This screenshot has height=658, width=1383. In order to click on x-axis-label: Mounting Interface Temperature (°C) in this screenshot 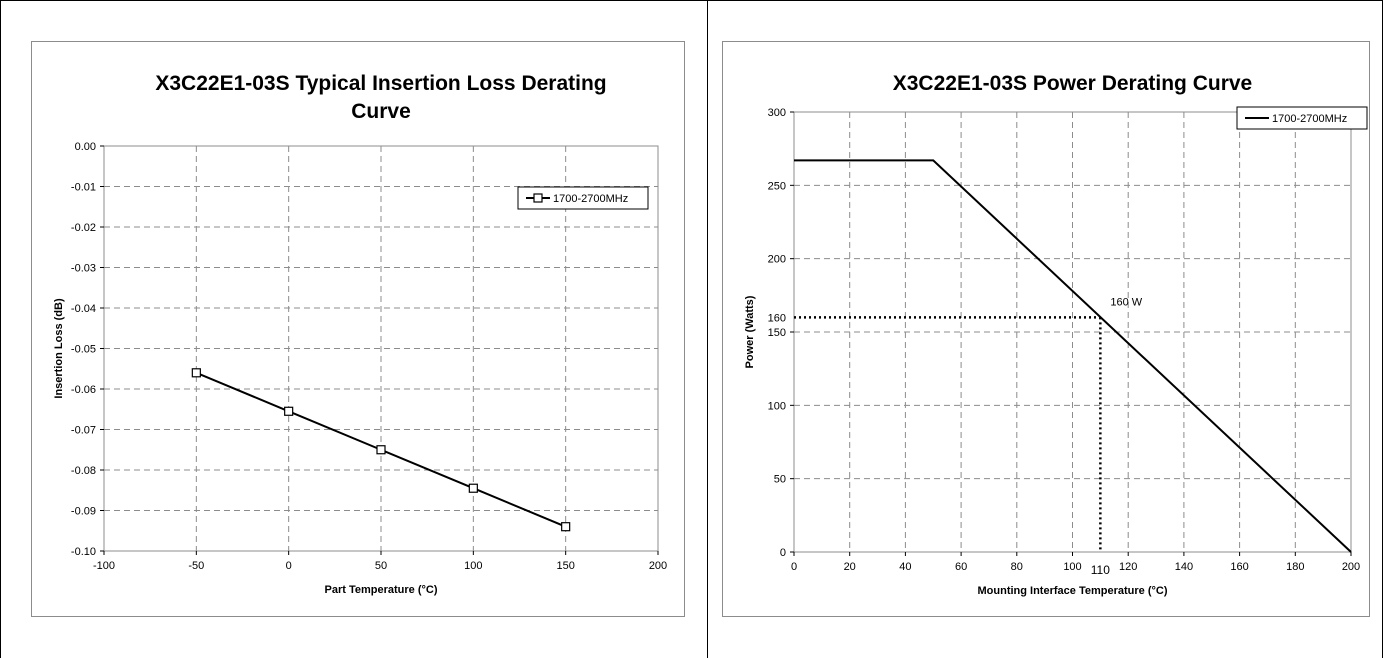, I will do `click(1073, 591)`.